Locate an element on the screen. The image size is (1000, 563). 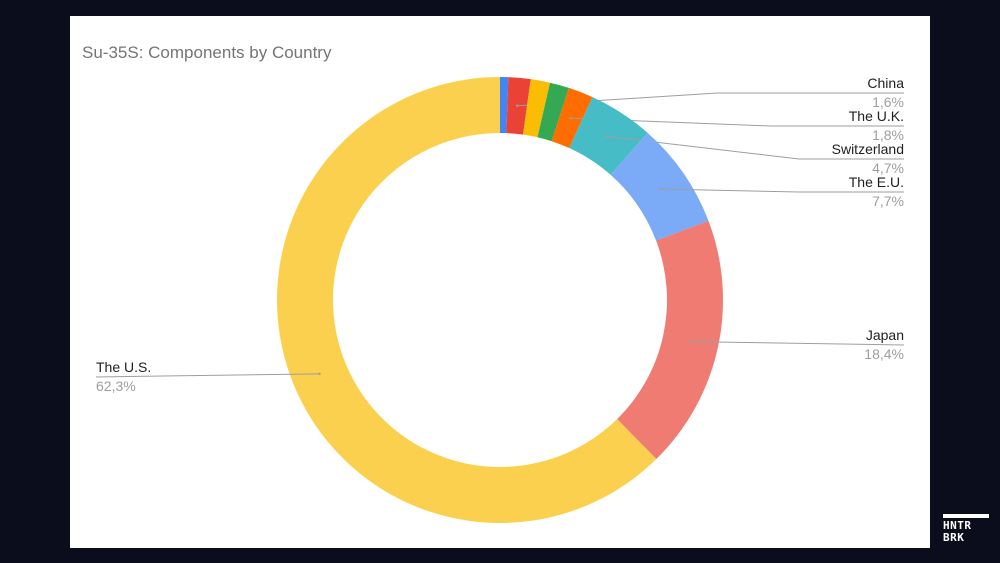
slice-japan is located at coordinates (670, 340).